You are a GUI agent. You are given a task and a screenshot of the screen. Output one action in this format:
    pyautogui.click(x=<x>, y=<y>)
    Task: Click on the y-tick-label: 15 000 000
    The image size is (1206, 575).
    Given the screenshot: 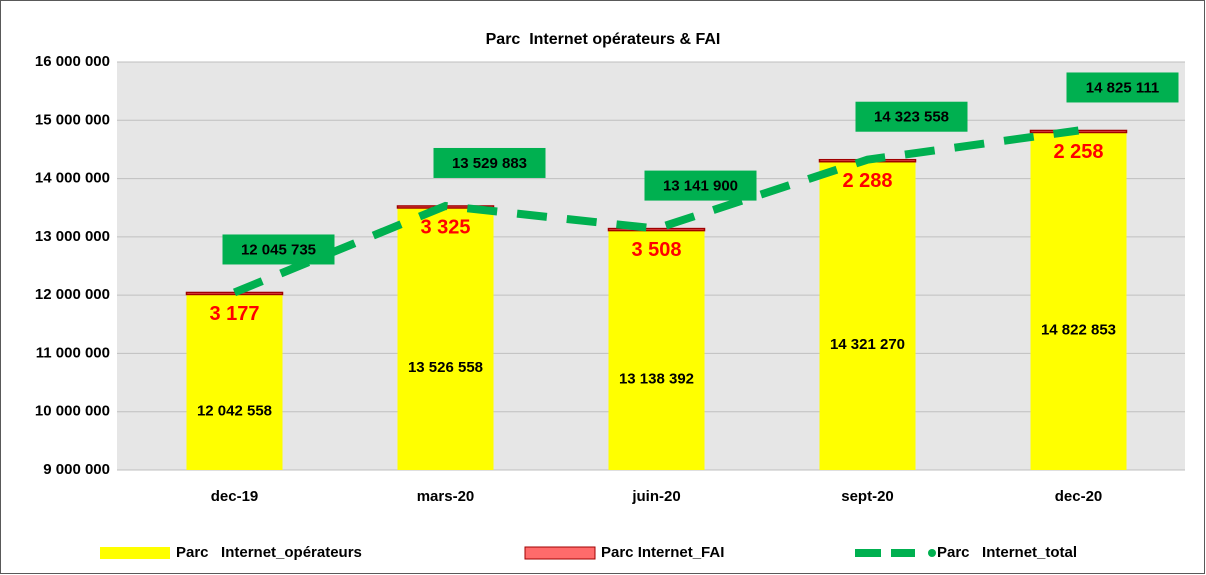 What is the action you would take?
    pyautogui.click(x=72, y=119)
    